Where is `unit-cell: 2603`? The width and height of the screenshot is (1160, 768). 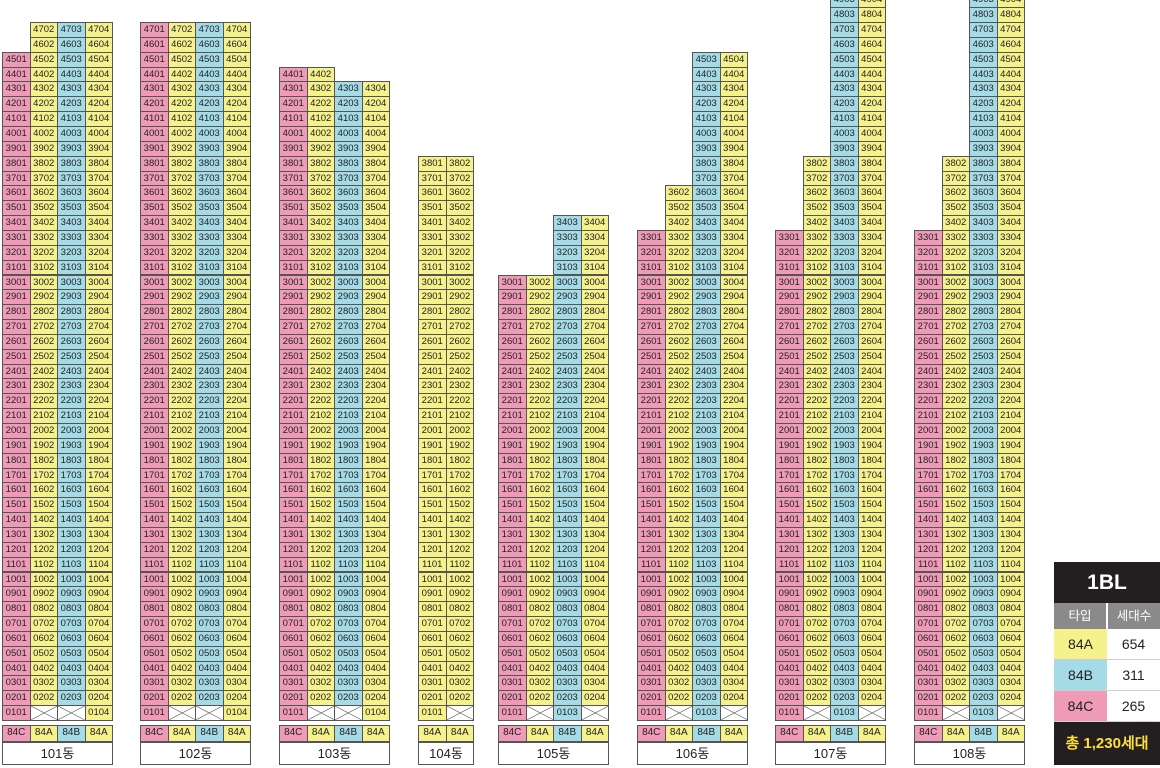
unit-cell: 2603 is located at coordinates (567, 341).